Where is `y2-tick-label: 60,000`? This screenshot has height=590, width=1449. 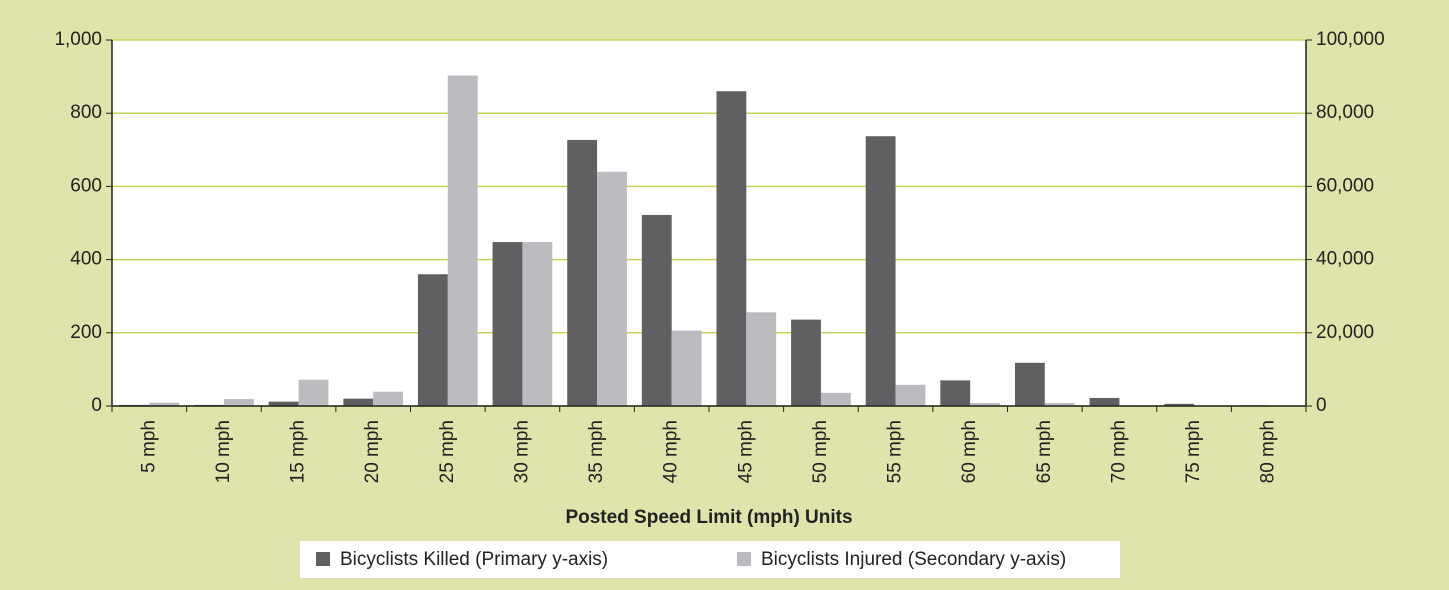
y2-tick-label: 60,000 is located at coordinates (1345, 185).